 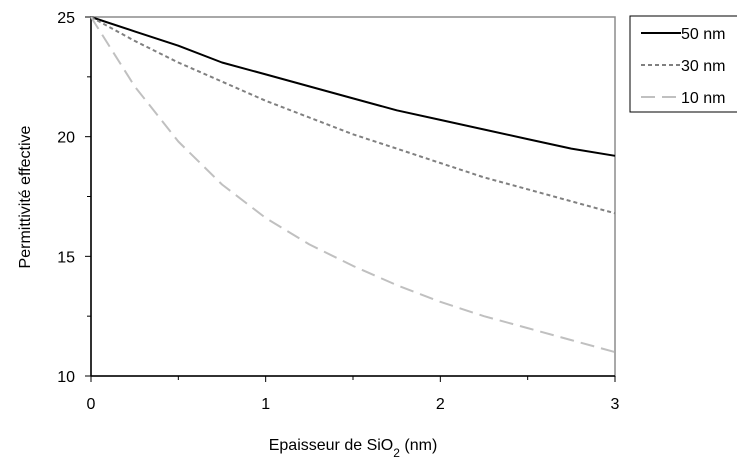 What do you see at coordinates (66, 257) in the screenshot?
I see `y-tick-label: 15` at bounding box center [66, 257].